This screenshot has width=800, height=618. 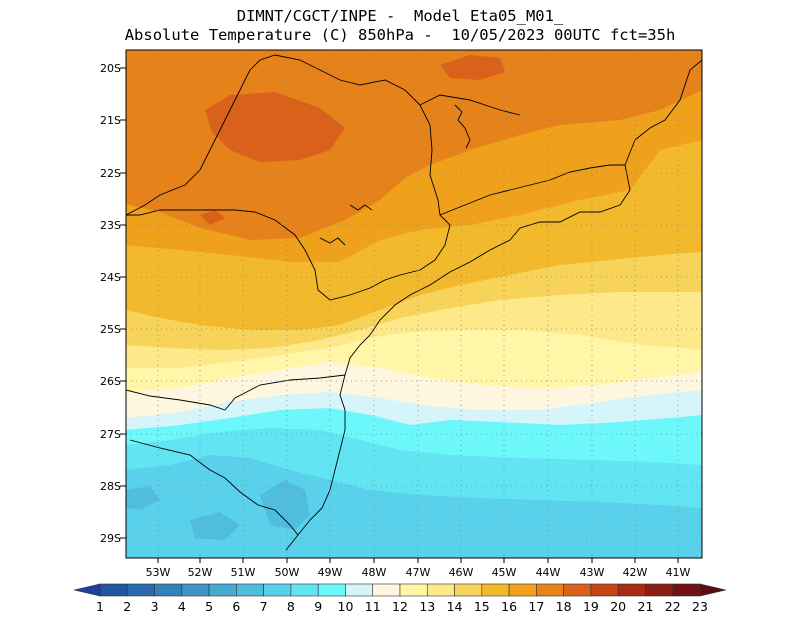 I want to click on colorbar-label: 23, so click(x=700, y=606).